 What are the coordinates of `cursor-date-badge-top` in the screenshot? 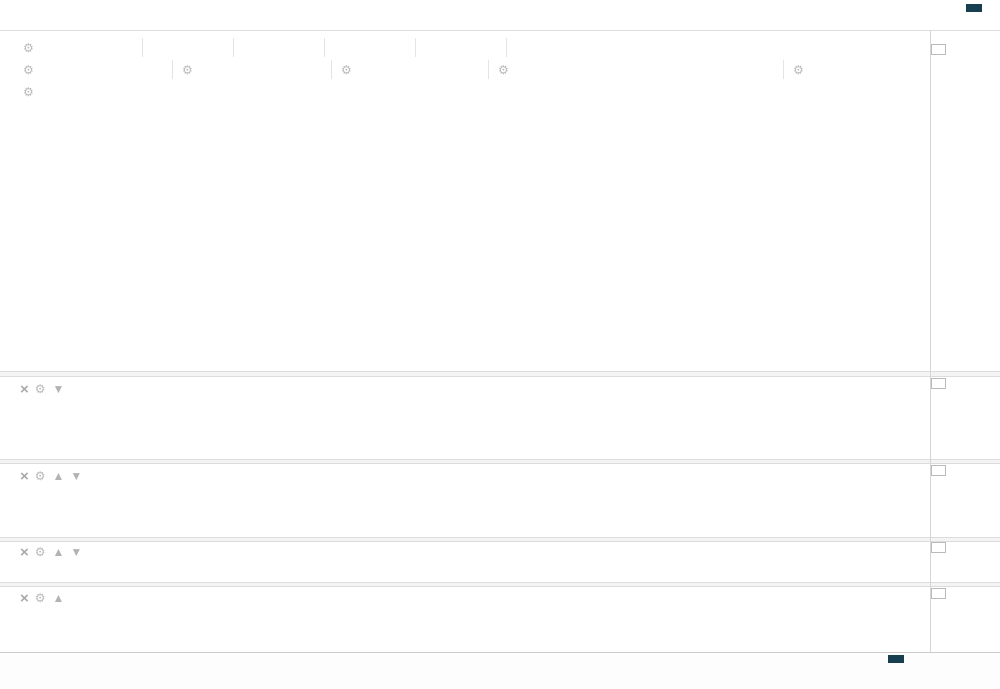 It's located at (974, 8).